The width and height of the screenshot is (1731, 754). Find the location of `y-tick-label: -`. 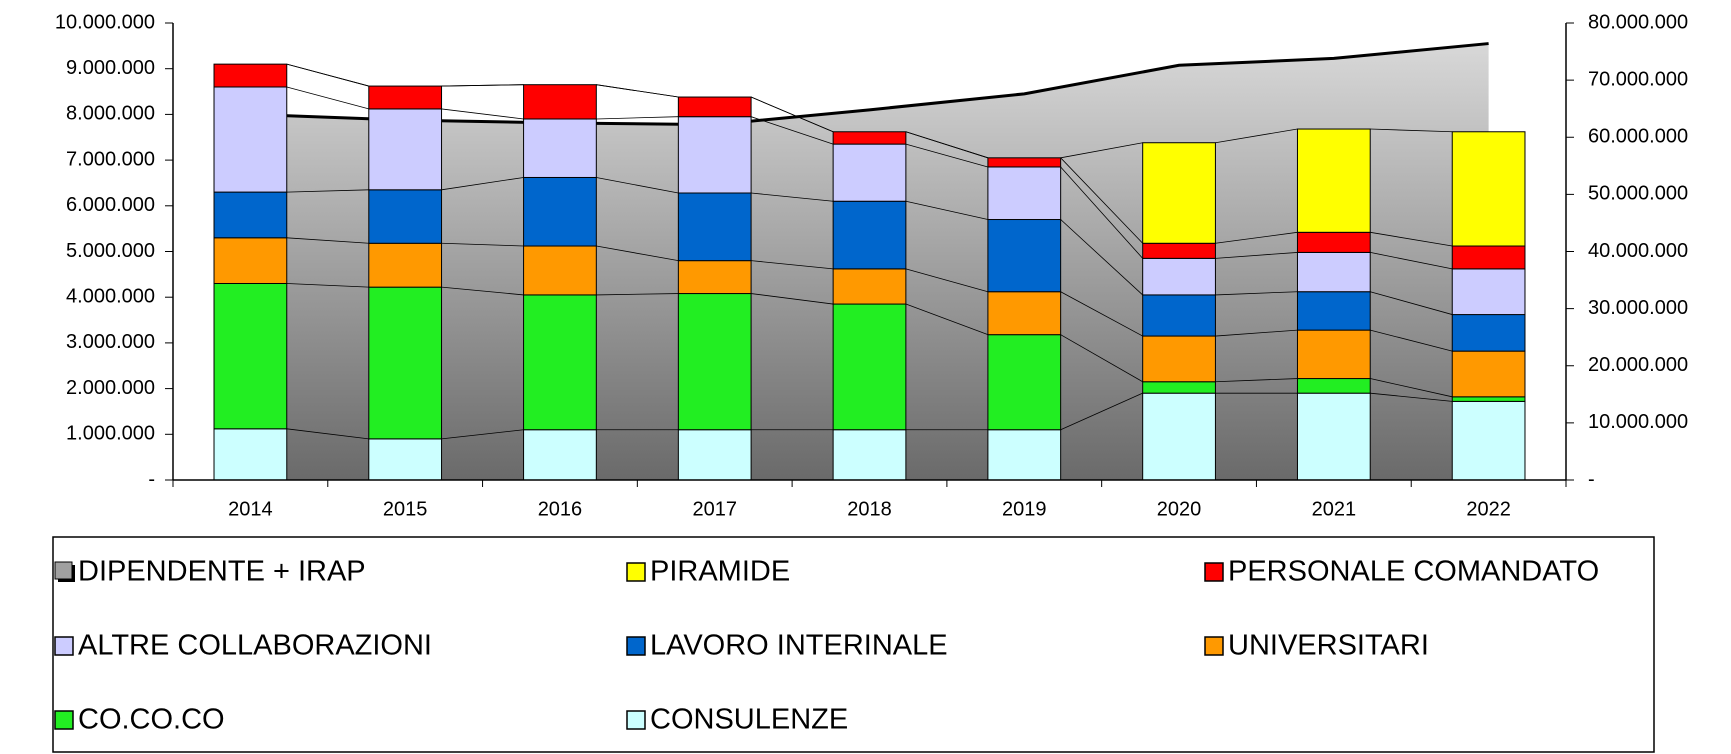

y-tick-label: - is located at coordinates (151, 479).